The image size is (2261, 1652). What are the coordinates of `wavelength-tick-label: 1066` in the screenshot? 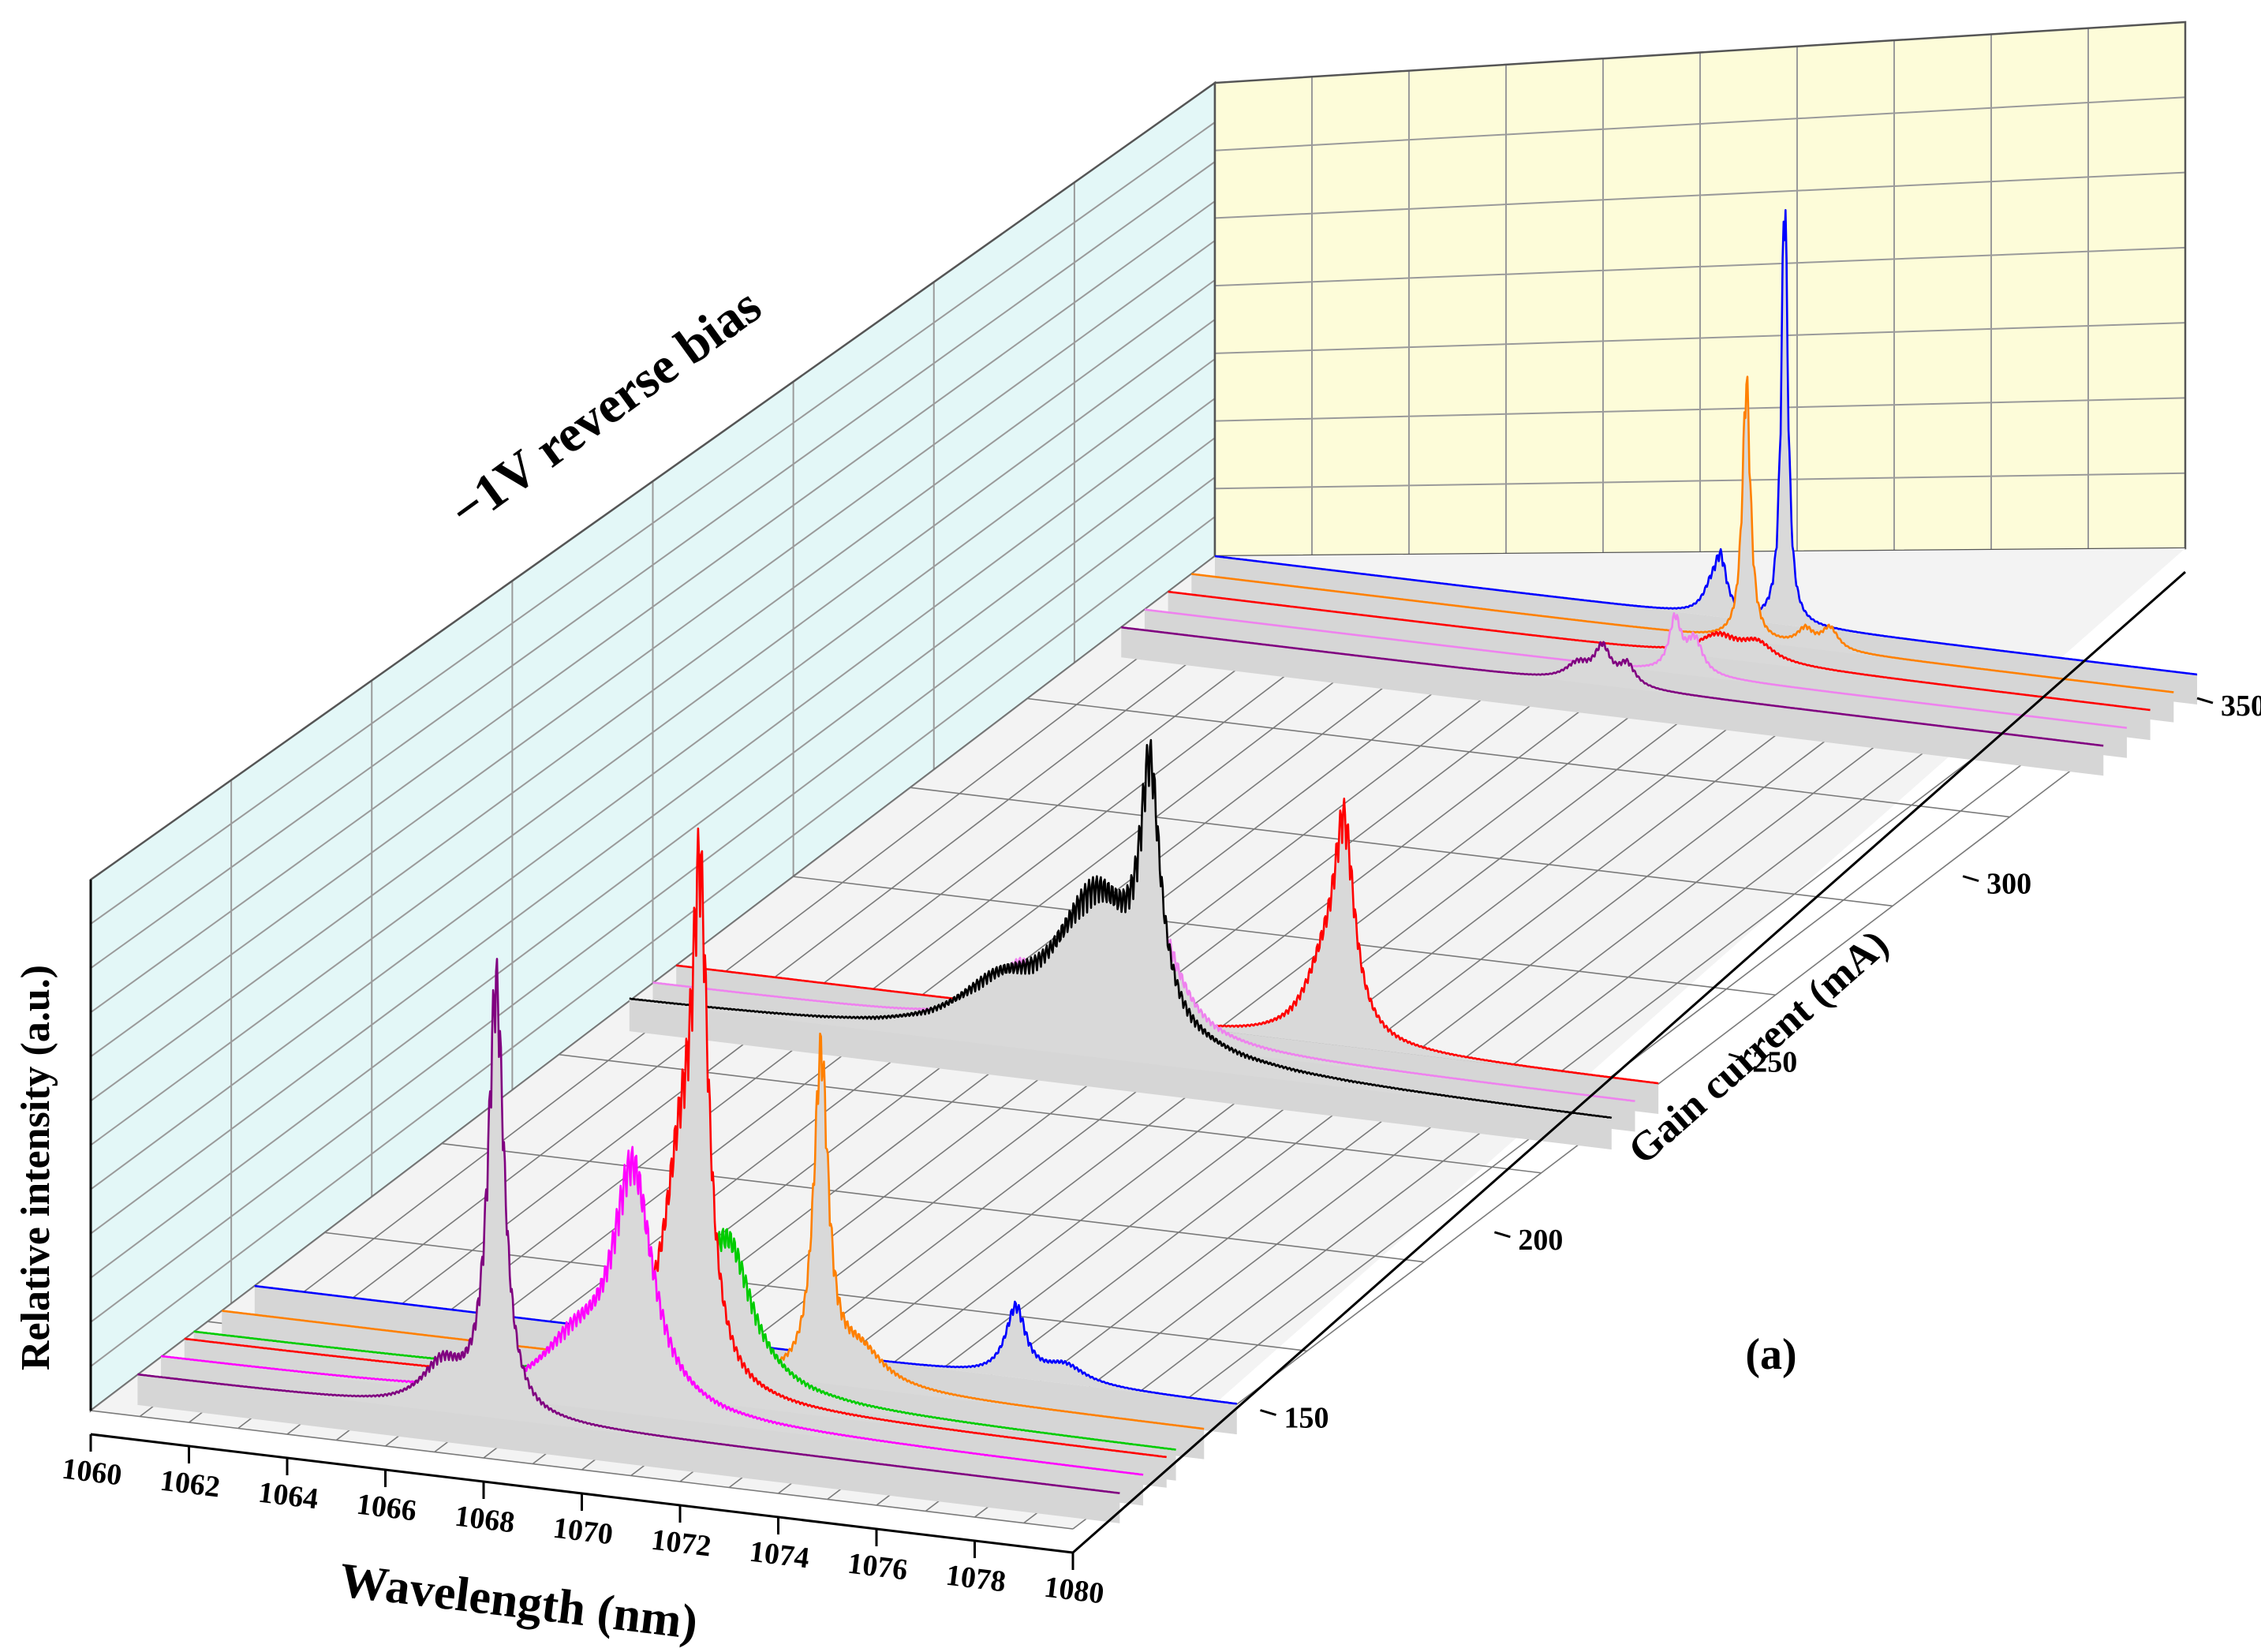 It's located at (386, 1508).